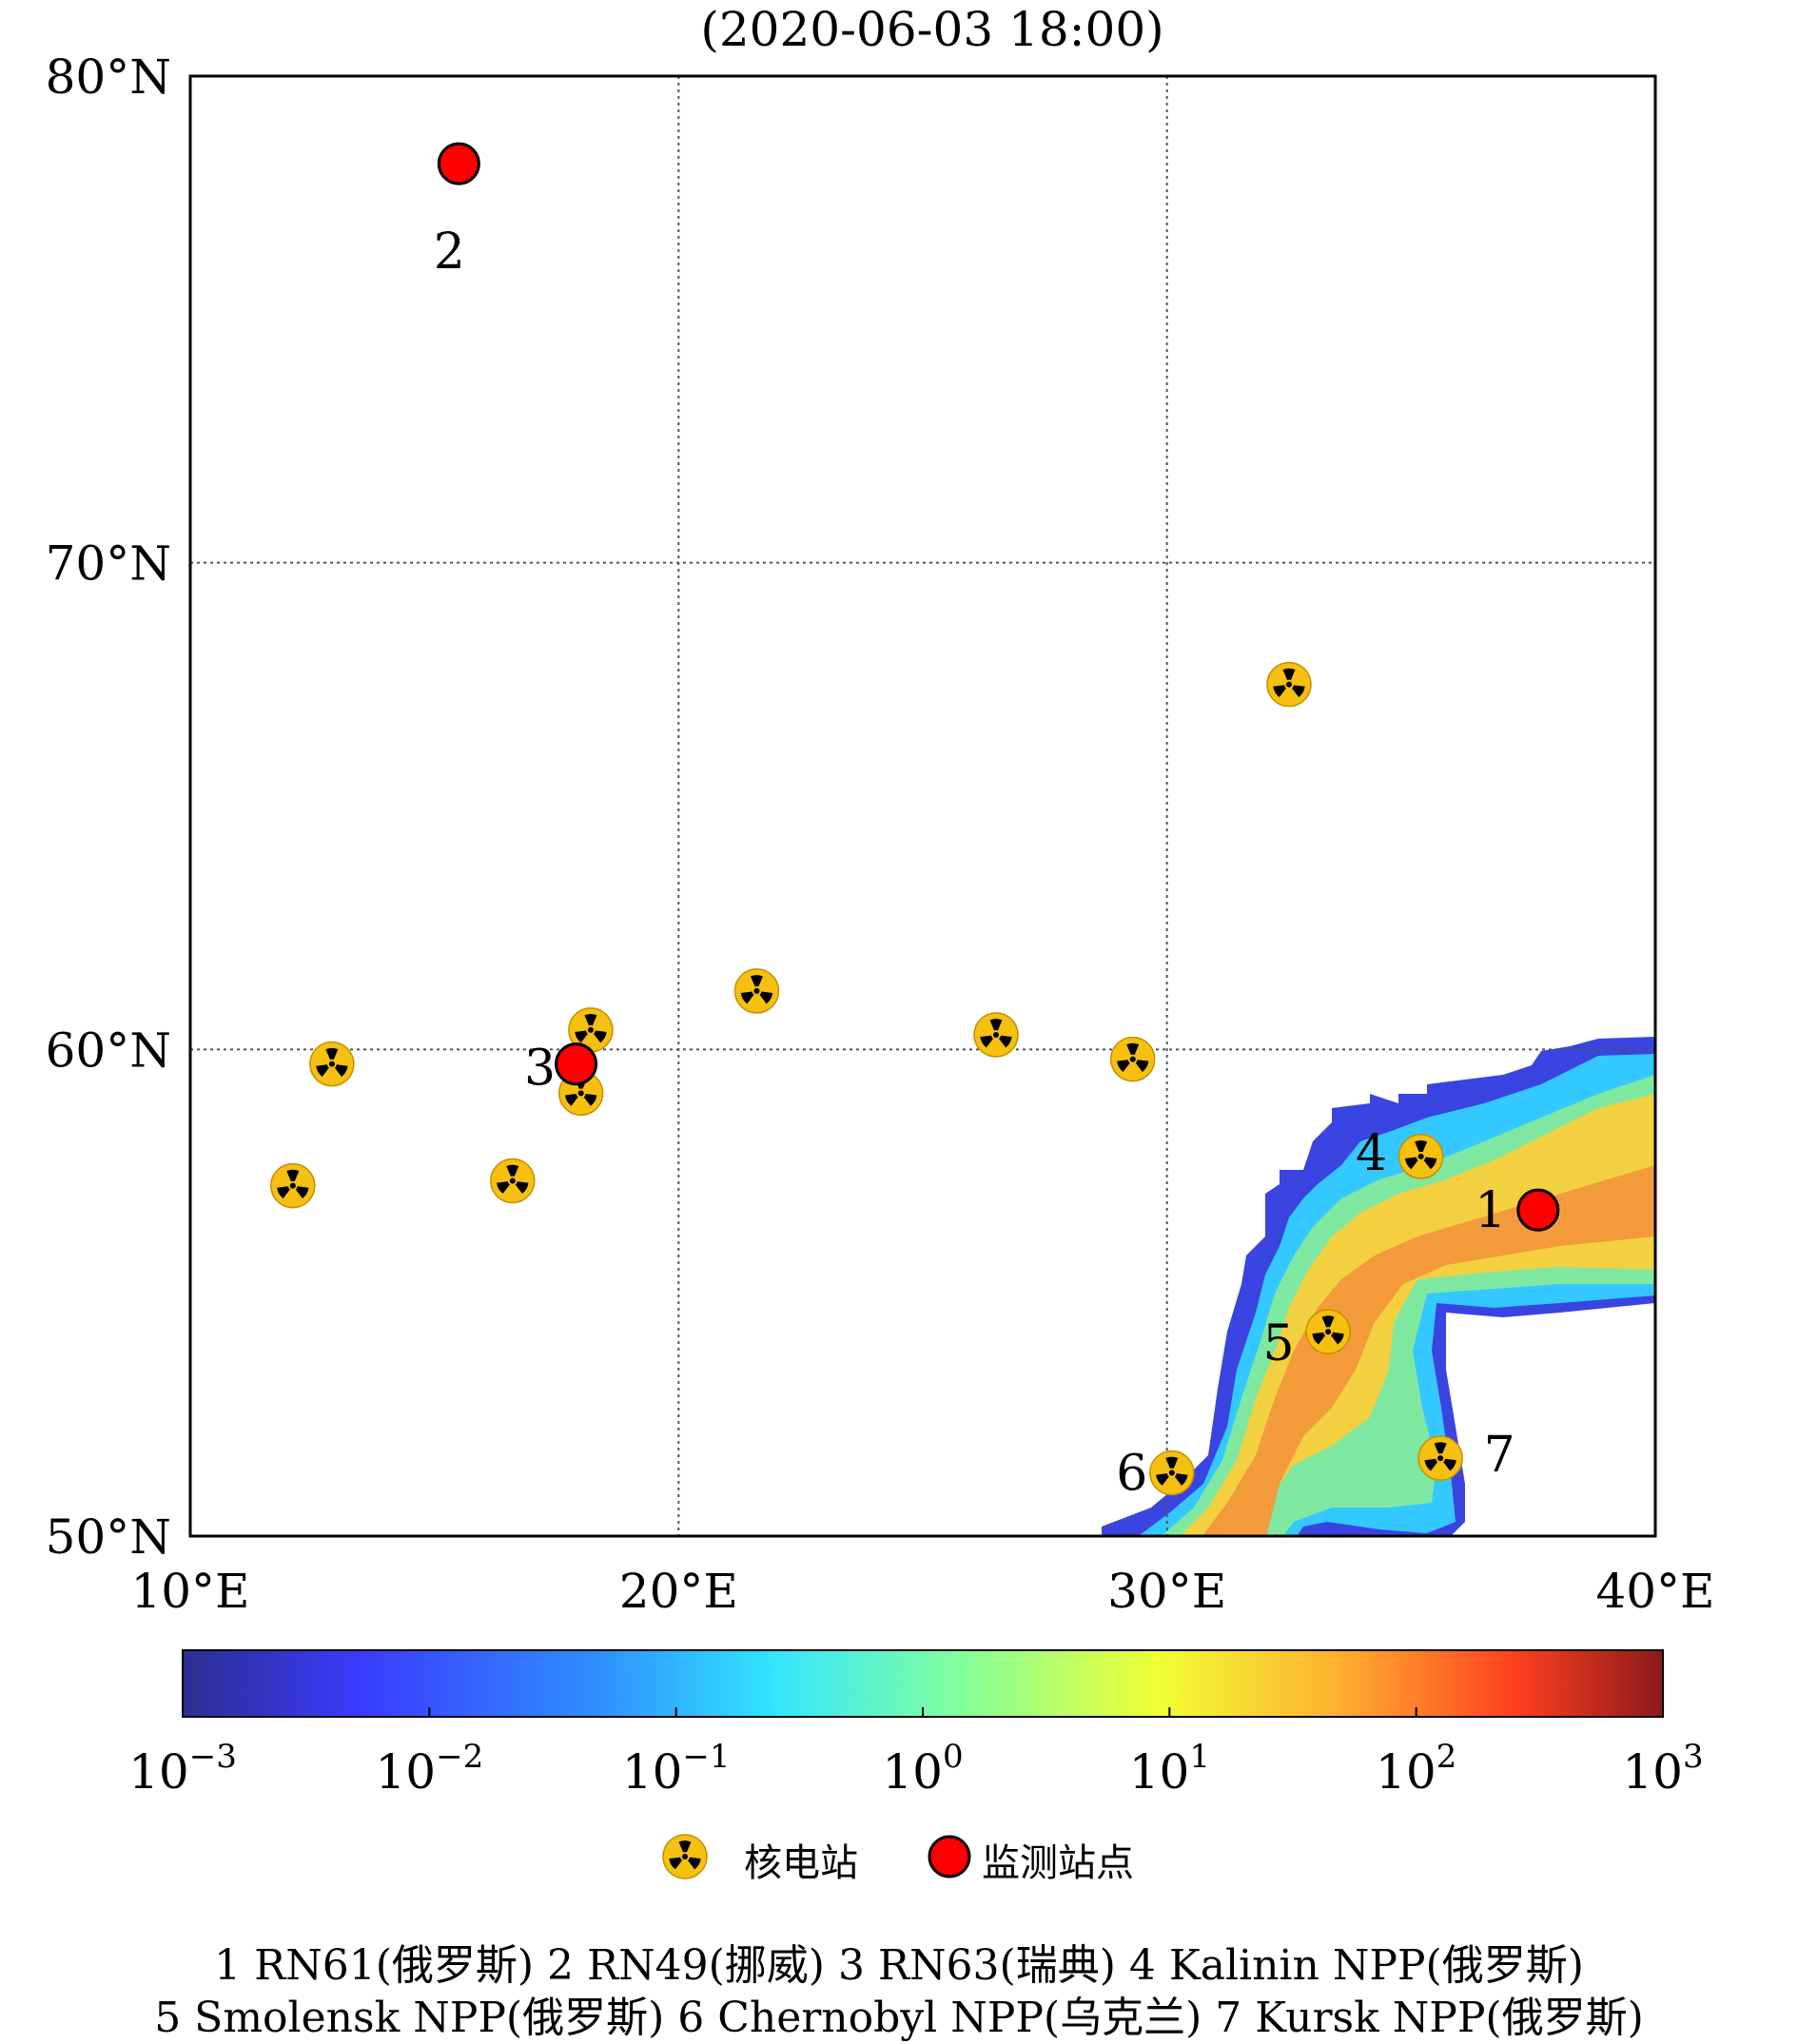 The height and width of the screenshot is (2044, 1798). What do you see at coordinates (1131, 1473) in the screenshot?
I see `nuclear-plant-label: 6` at bounding box center [1131, 1473].